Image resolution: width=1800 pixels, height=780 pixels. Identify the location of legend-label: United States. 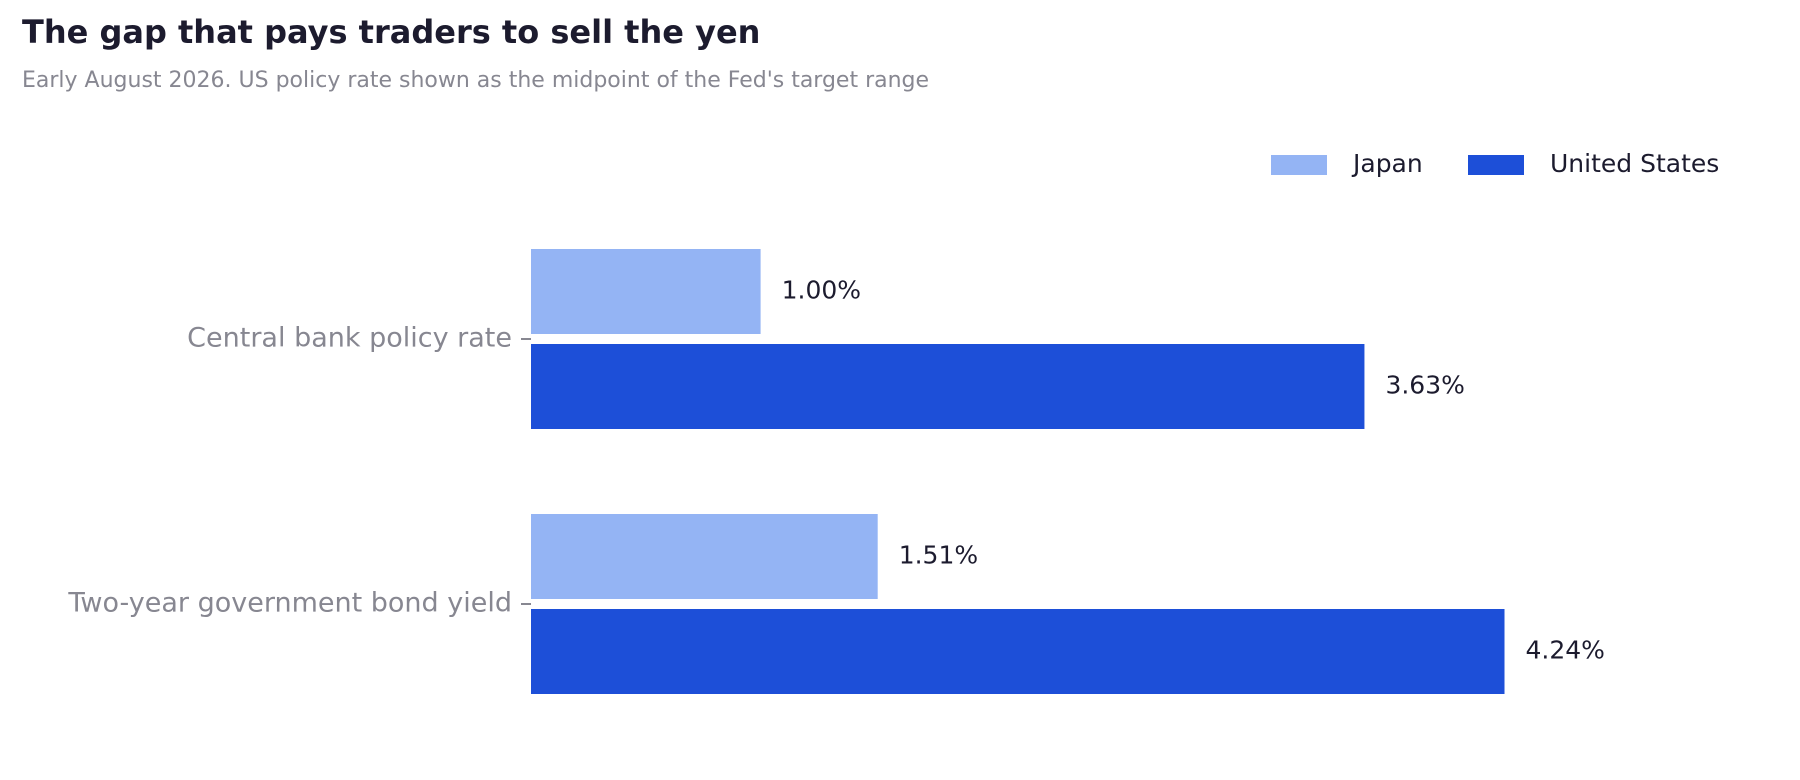
(1634, 163).